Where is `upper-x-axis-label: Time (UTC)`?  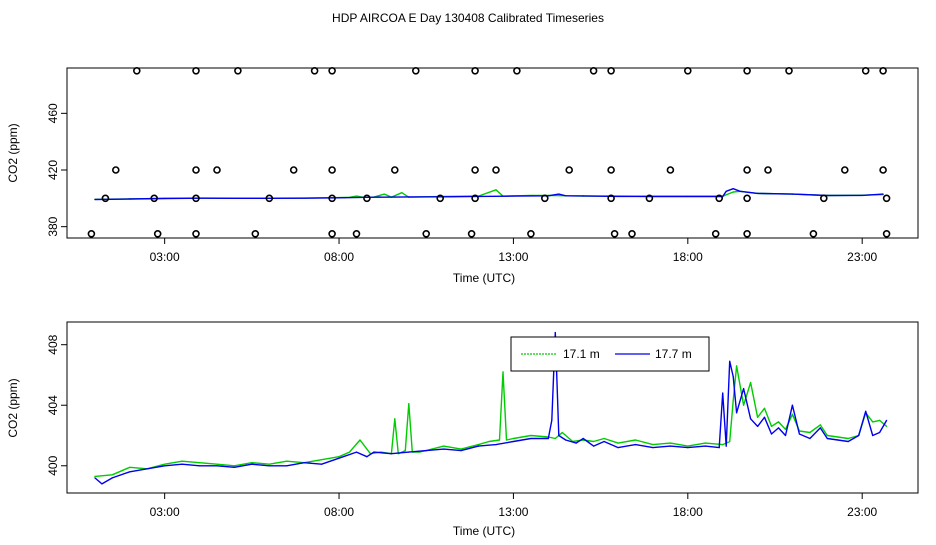 upper-x-axis-label: Time (UTC) is located at coordinates (484, 278).